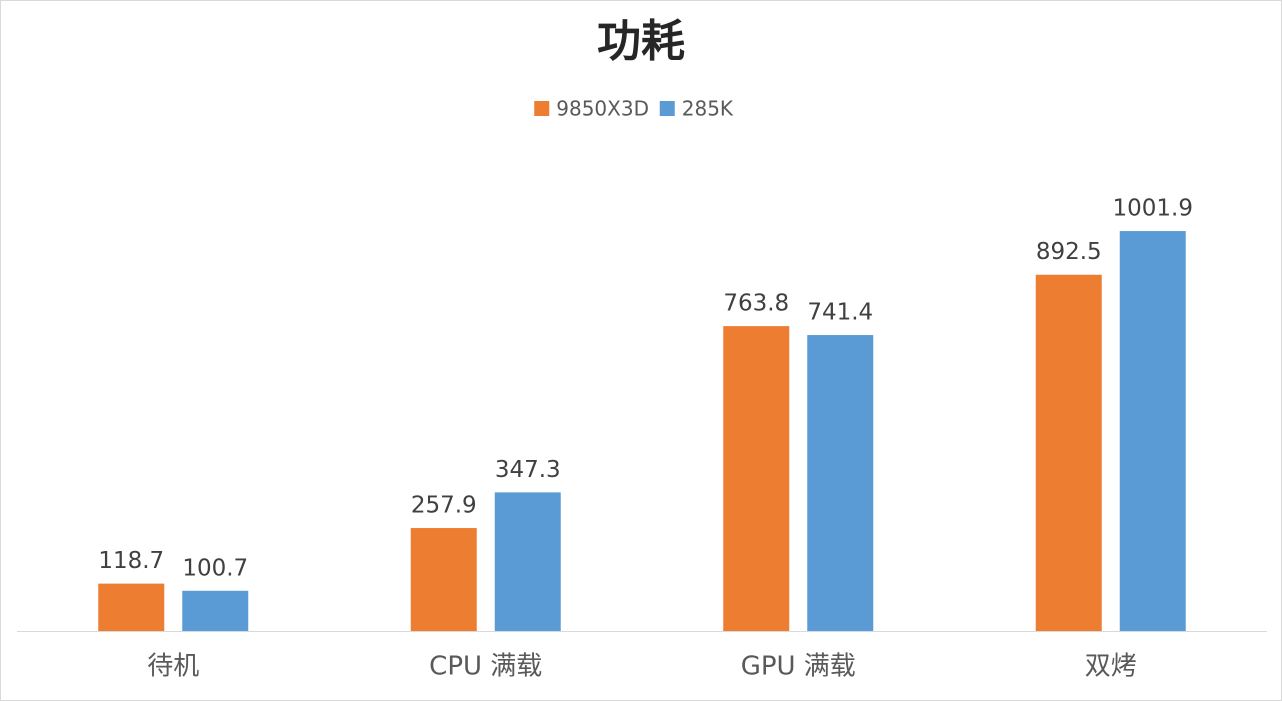 The height and width of the screenshot is (701, 1282). Describe the element at coordinates (131, 561) in the screenshot. I see `data-label: 118.7` at that location.